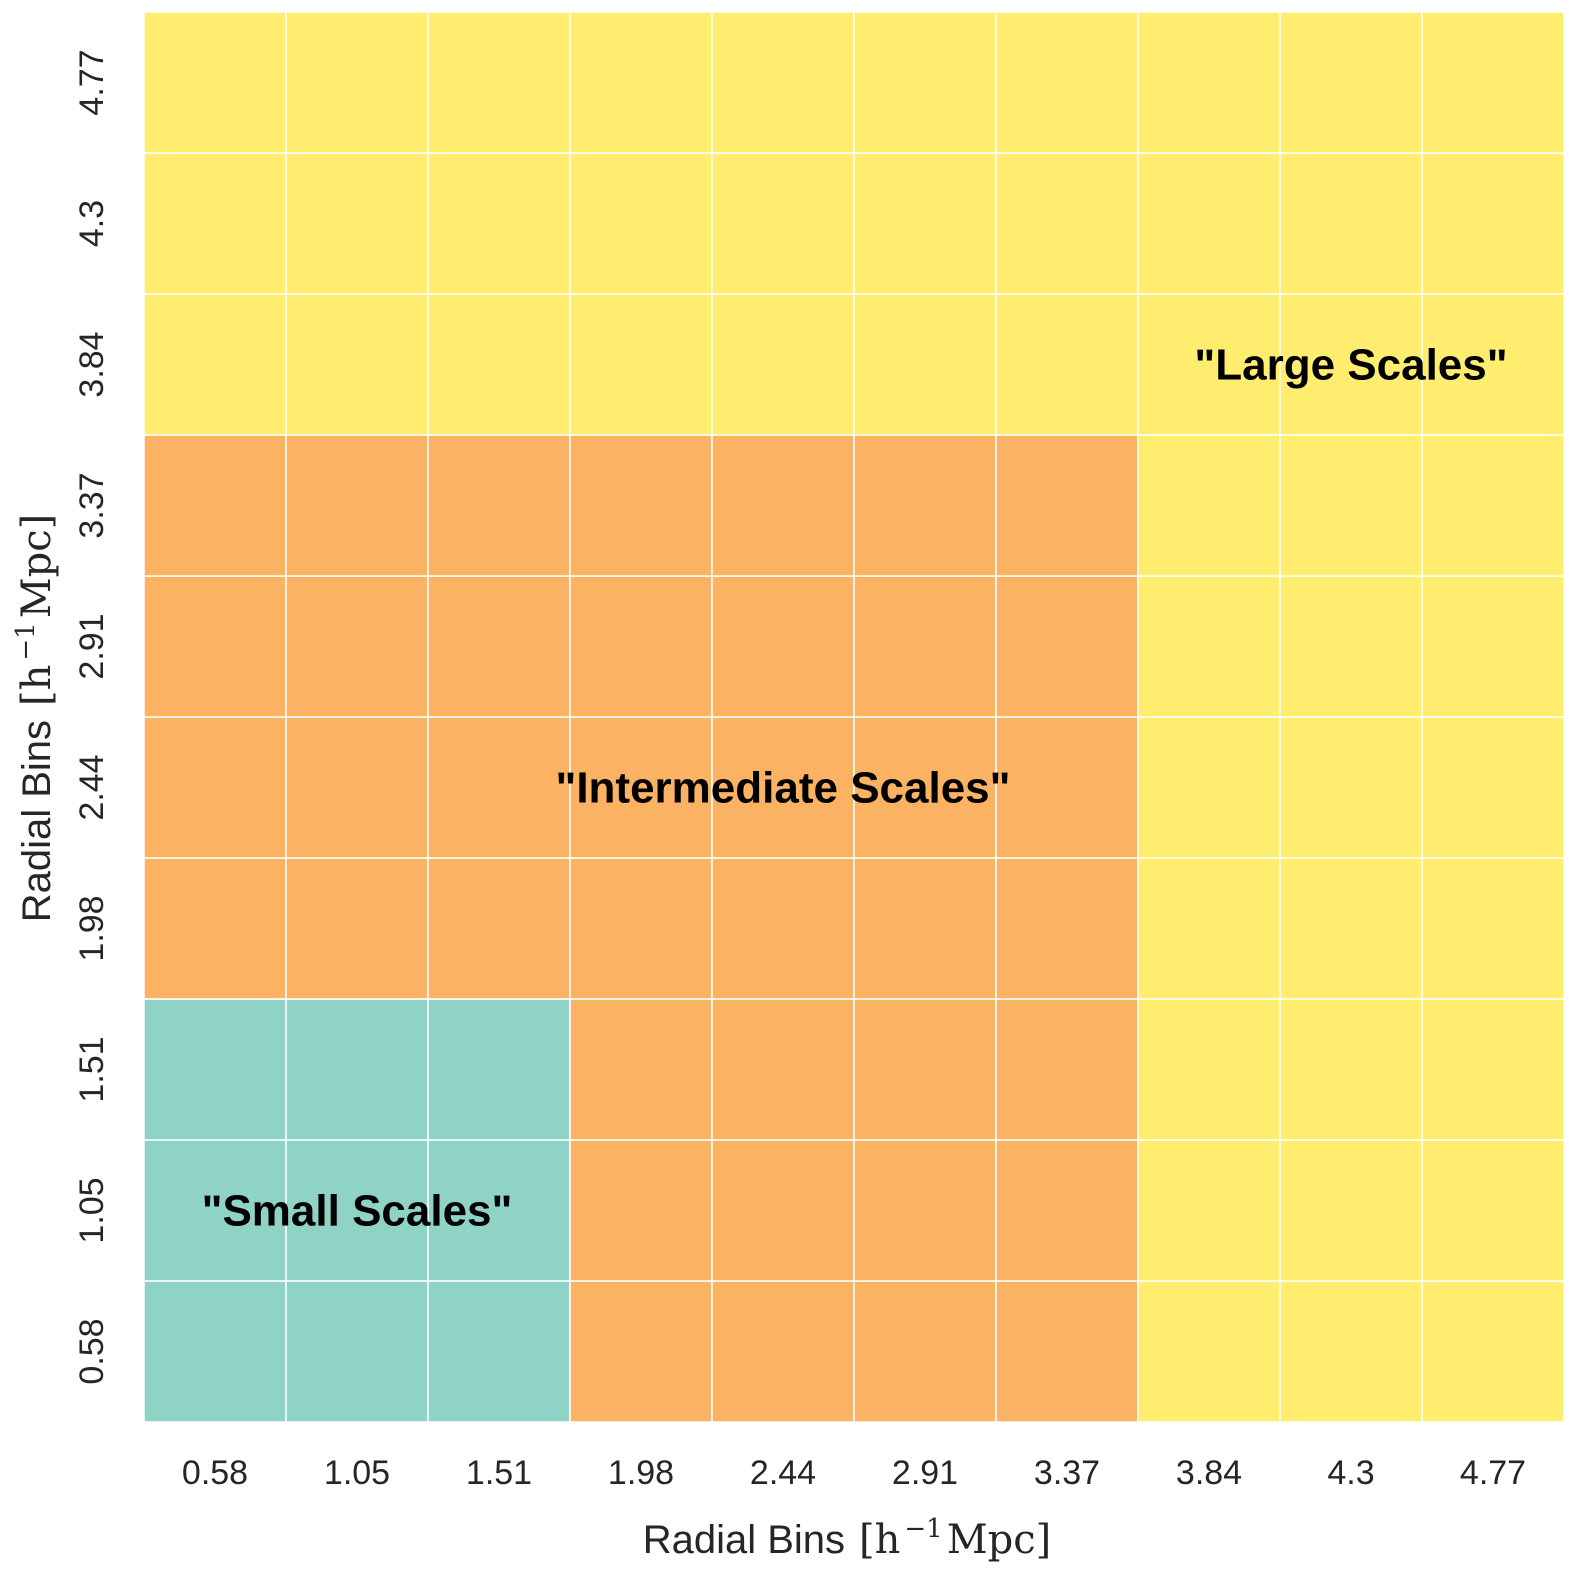  What do you see at coordinates (1209, 1473) in the screenshot?
I see `x-tick-label: 3.84` at bounding box center [1209, 1473].